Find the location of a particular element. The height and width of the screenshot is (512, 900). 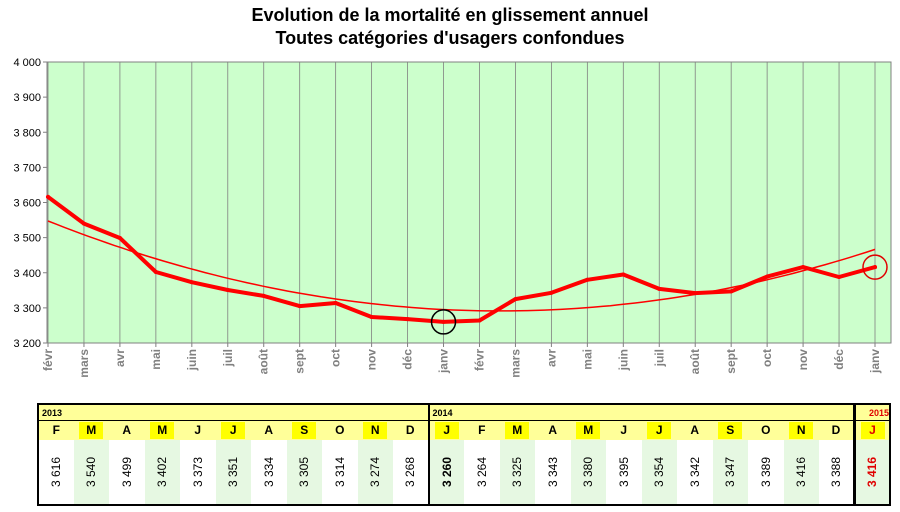

value-cell: 3 274 is located at coordinates (375, 473).